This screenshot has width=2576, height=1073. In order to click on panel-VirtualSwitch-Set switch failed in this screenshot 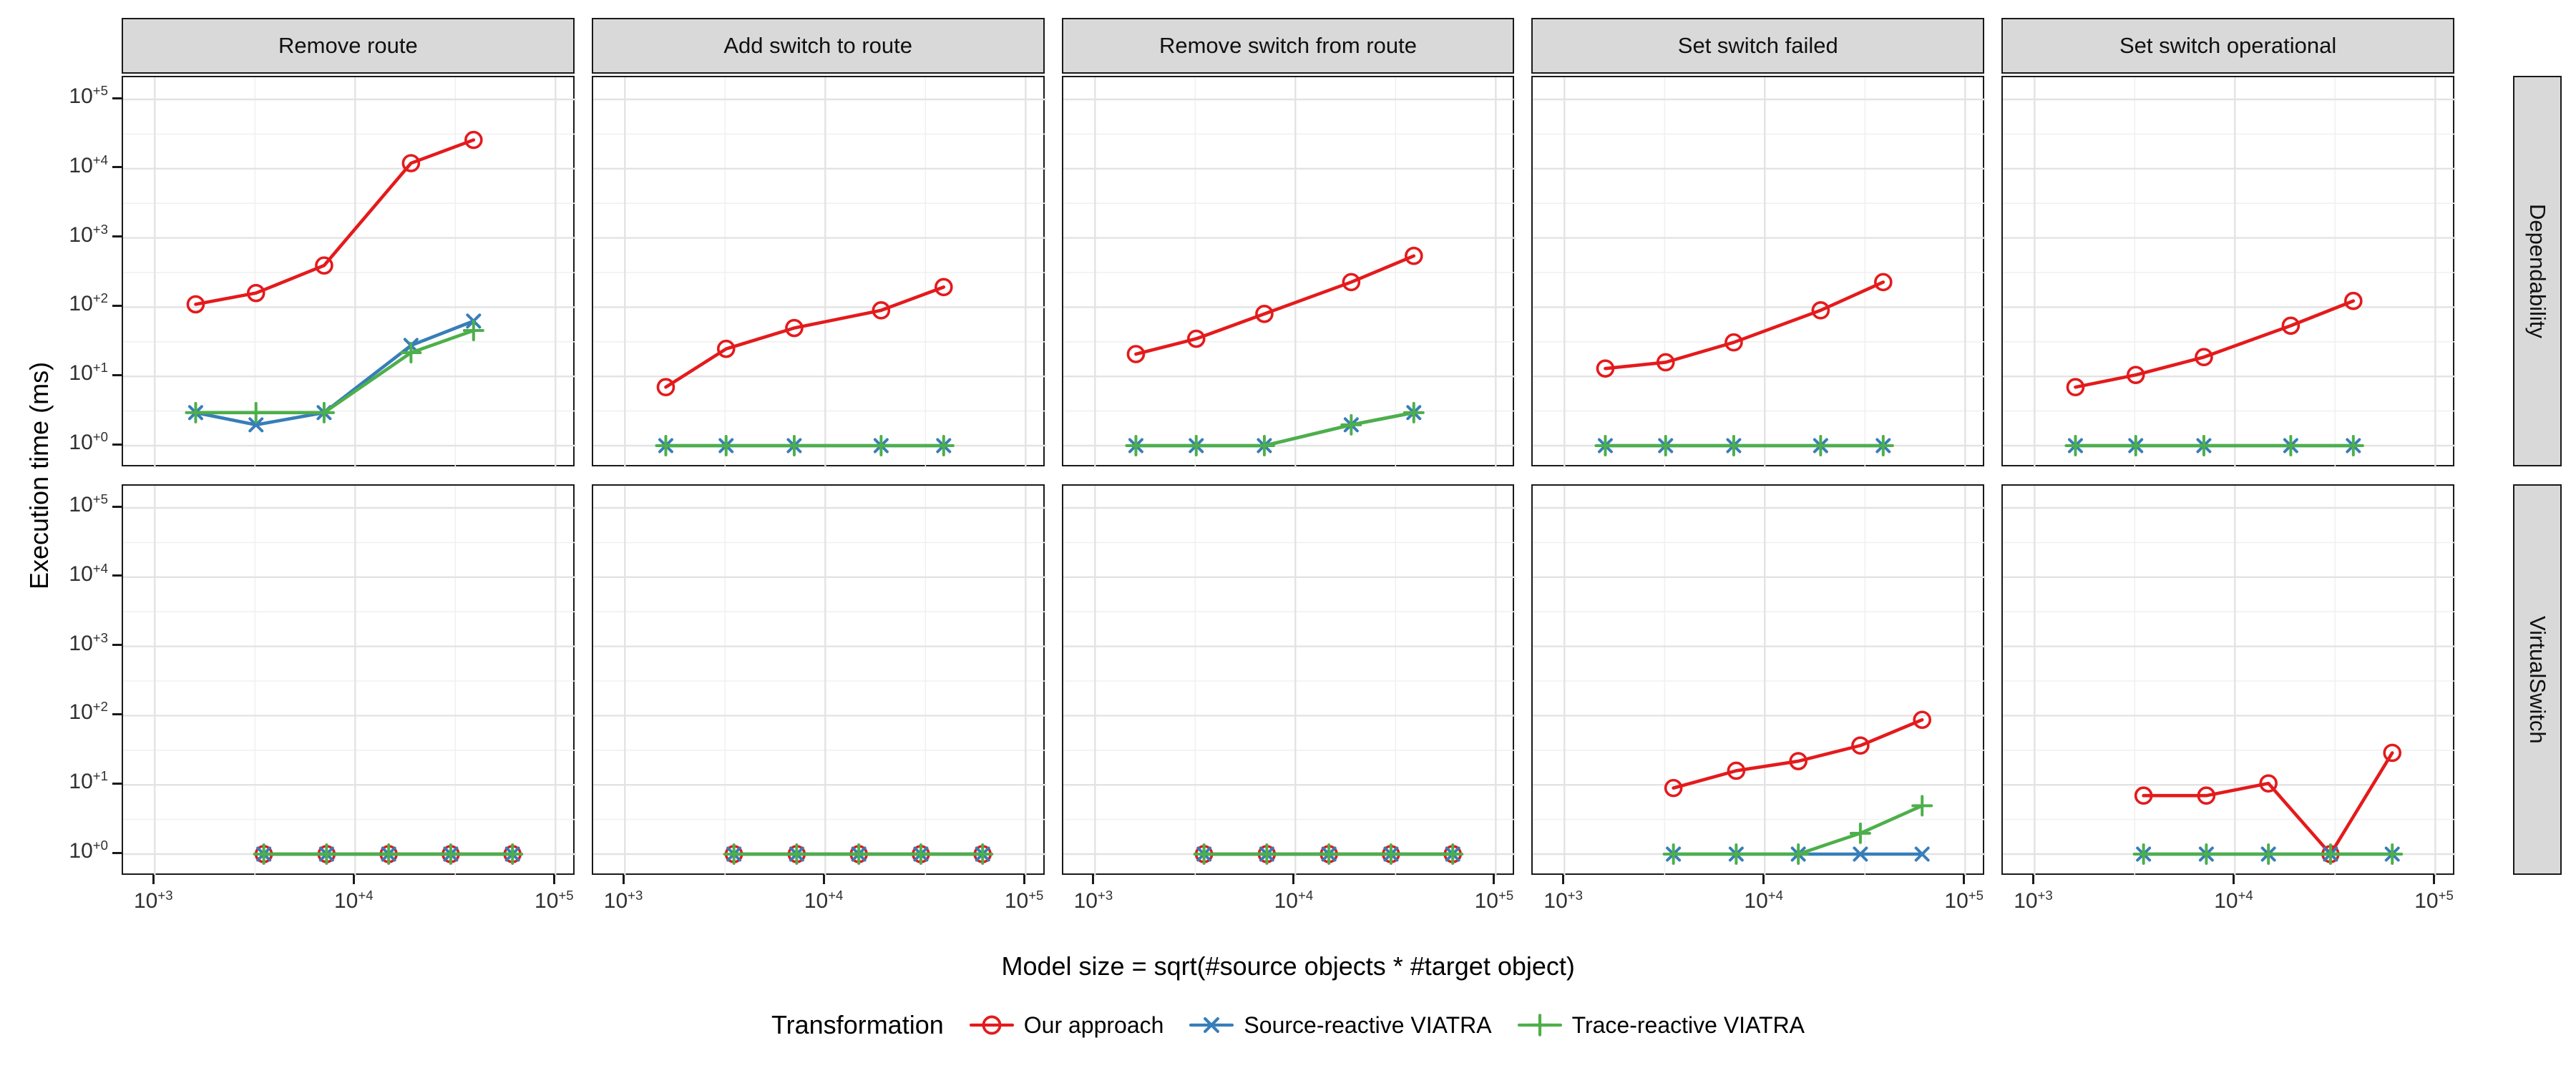, I will do `click(1758, 680)`.